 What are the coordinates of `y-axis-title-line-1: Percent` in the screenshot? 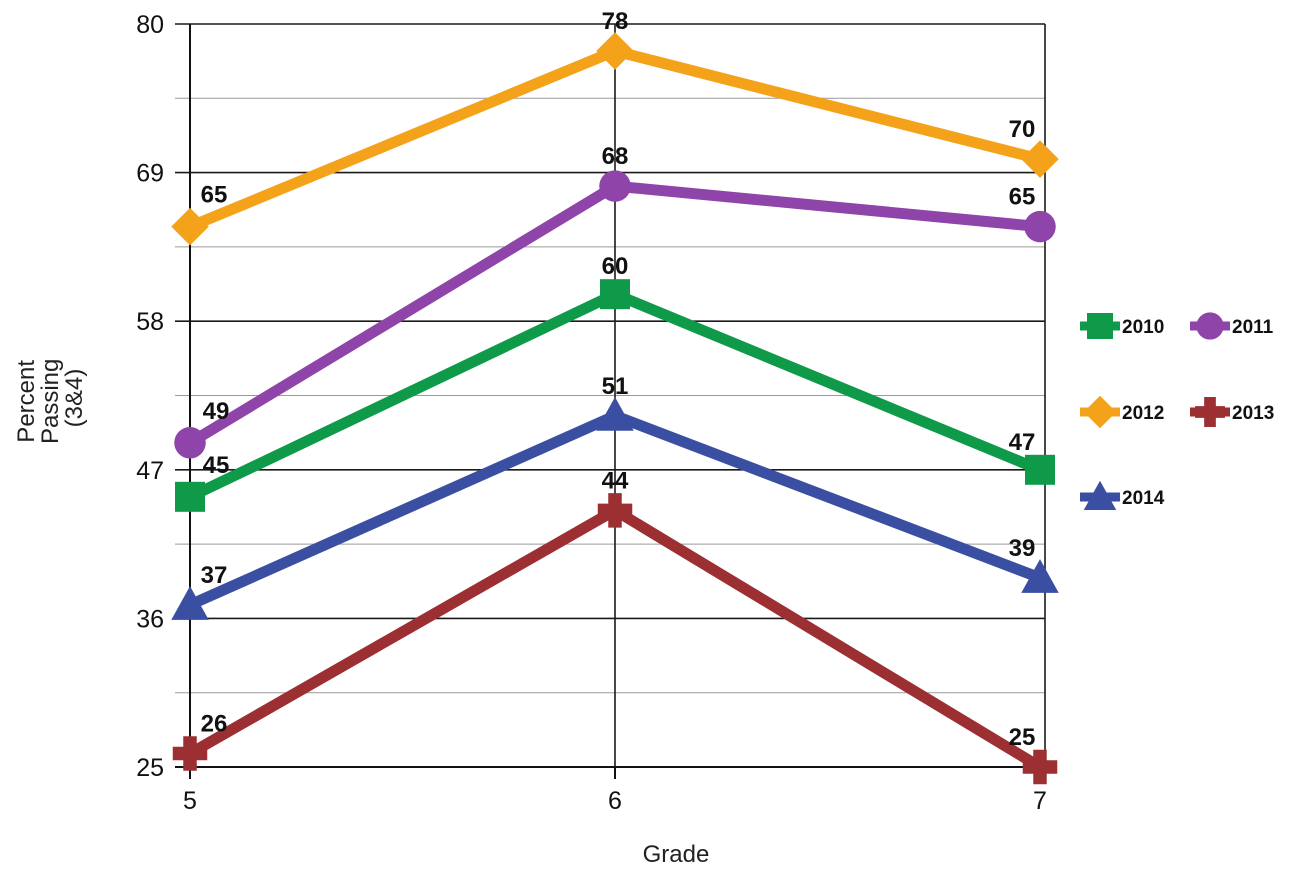 It's located at (26, 401).